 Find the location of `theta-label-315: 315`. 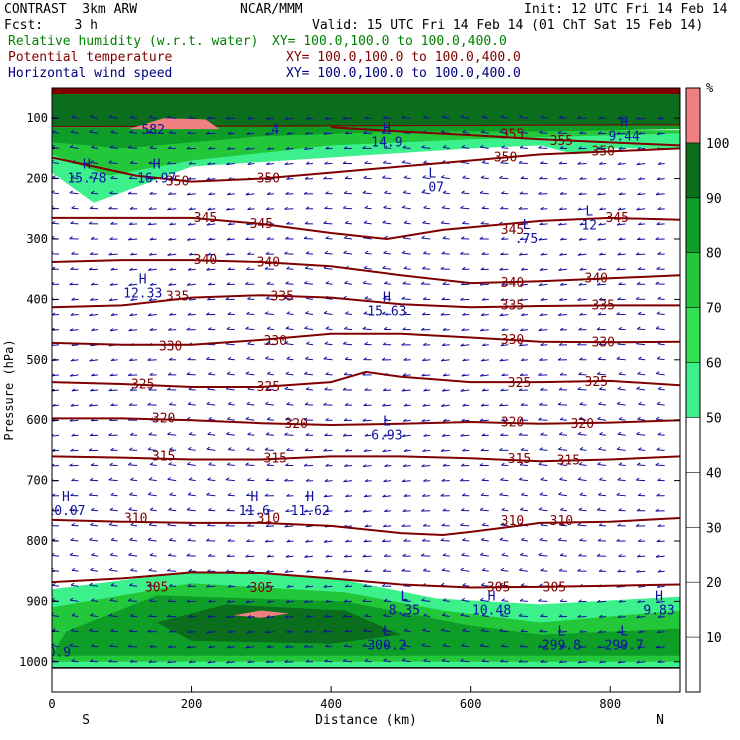

theta-label-315: 315 is located at coordinates (568, 461).